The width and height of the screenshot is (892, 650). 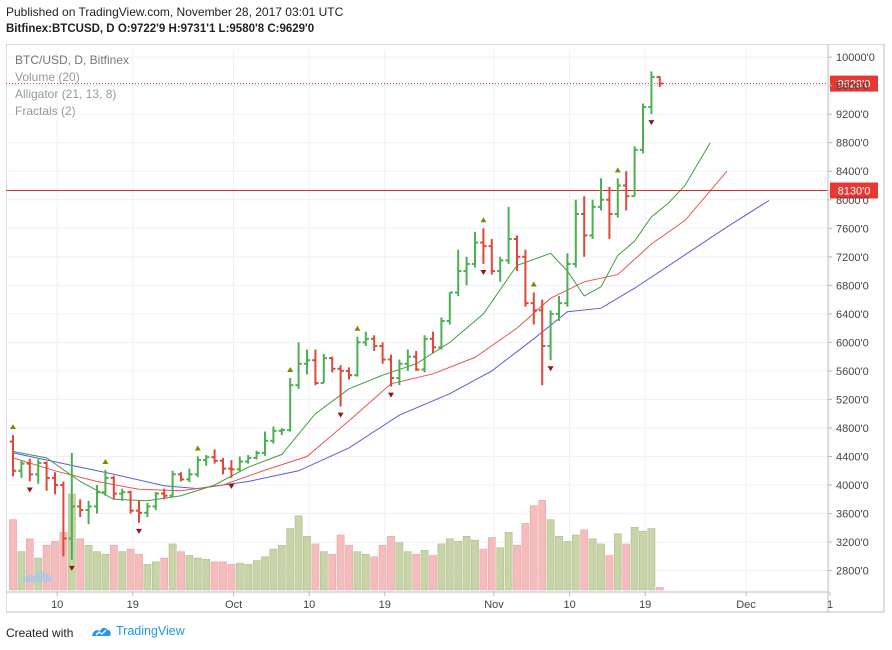 I want to click on price-tick-label: 3600'0, so click(x=852, y=515).